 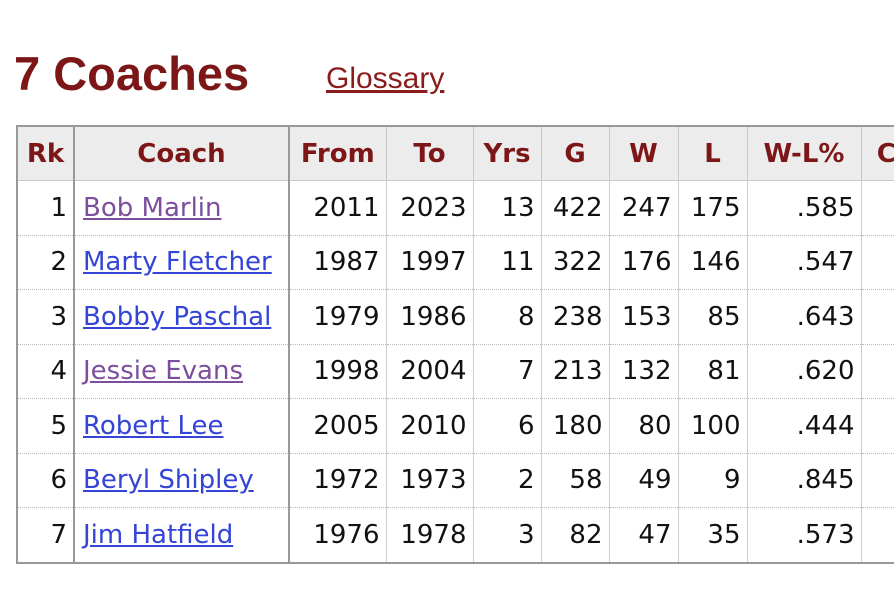 I want to click on table-row: 6 Beryl Shipley 1972 1973 2 58 49 9.845, so click(x=455, y=480).